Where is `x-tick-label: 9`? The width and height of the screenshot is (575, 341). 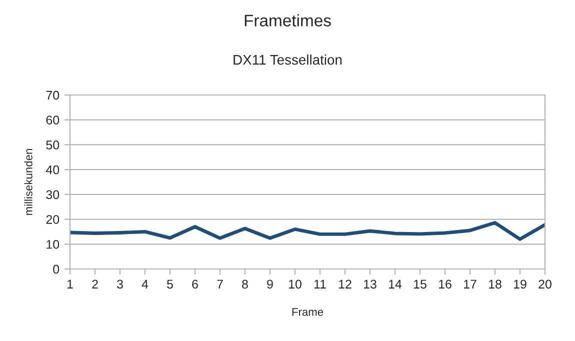
x-tick-label: 9 is located at coordinates (270, 284).